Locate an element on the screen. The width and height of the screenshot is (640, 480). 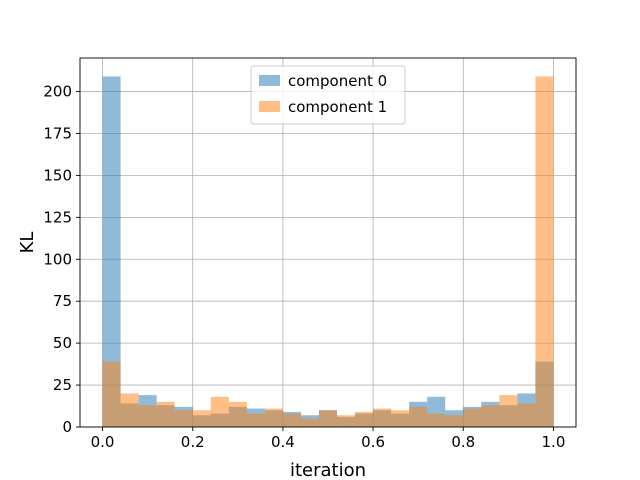
legend: component 0 component 1 is located at coordinates (328, 95).